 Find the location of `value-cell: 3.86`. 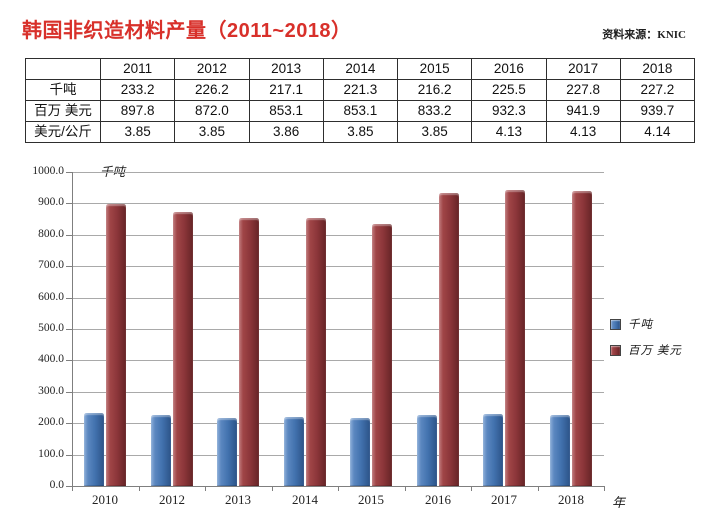

value-cell: 3.86 is located at coordinates (286, 132).